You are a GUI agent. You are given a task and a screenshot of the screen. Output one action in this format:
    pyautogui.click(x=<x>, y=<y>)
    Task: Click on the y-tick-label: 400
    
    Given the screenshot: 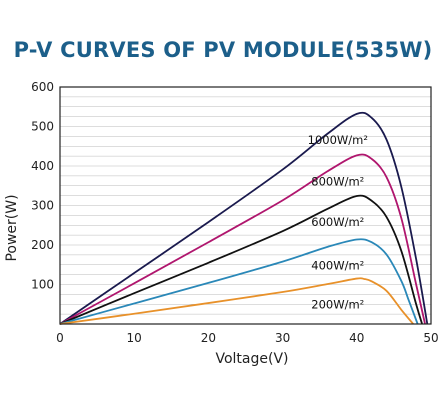 What is the action you would take?
    pyautogui.click(x=42, y=166)
    